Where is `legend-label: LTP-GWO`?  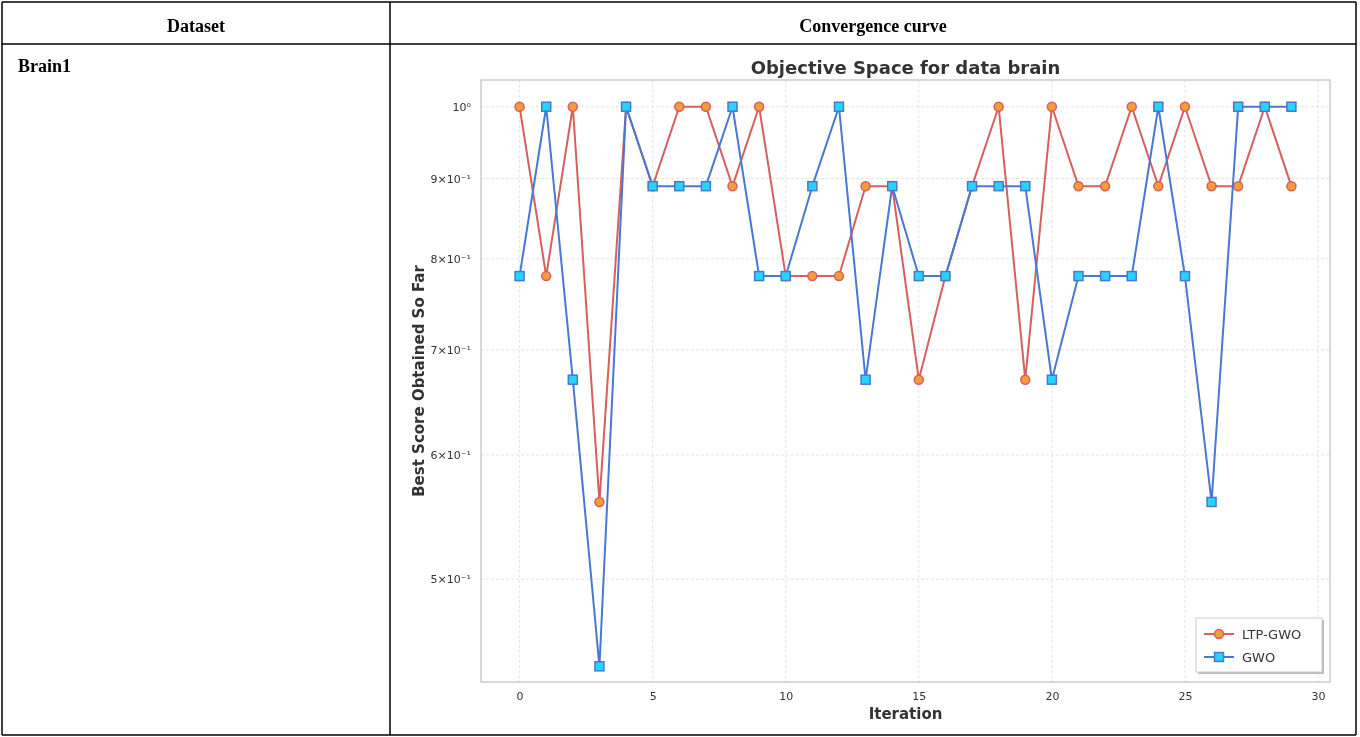
legend-label: LTP-GWO is located at coordinates (1272, 634).